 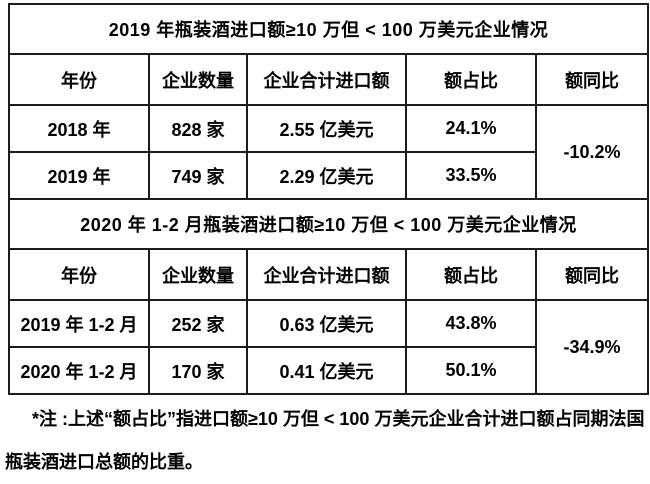 What do you see at coordinates (326, 128) in the screenshot?
I see `cell-import-value: 2.55 亿美元` at bounding box center [326, 128].